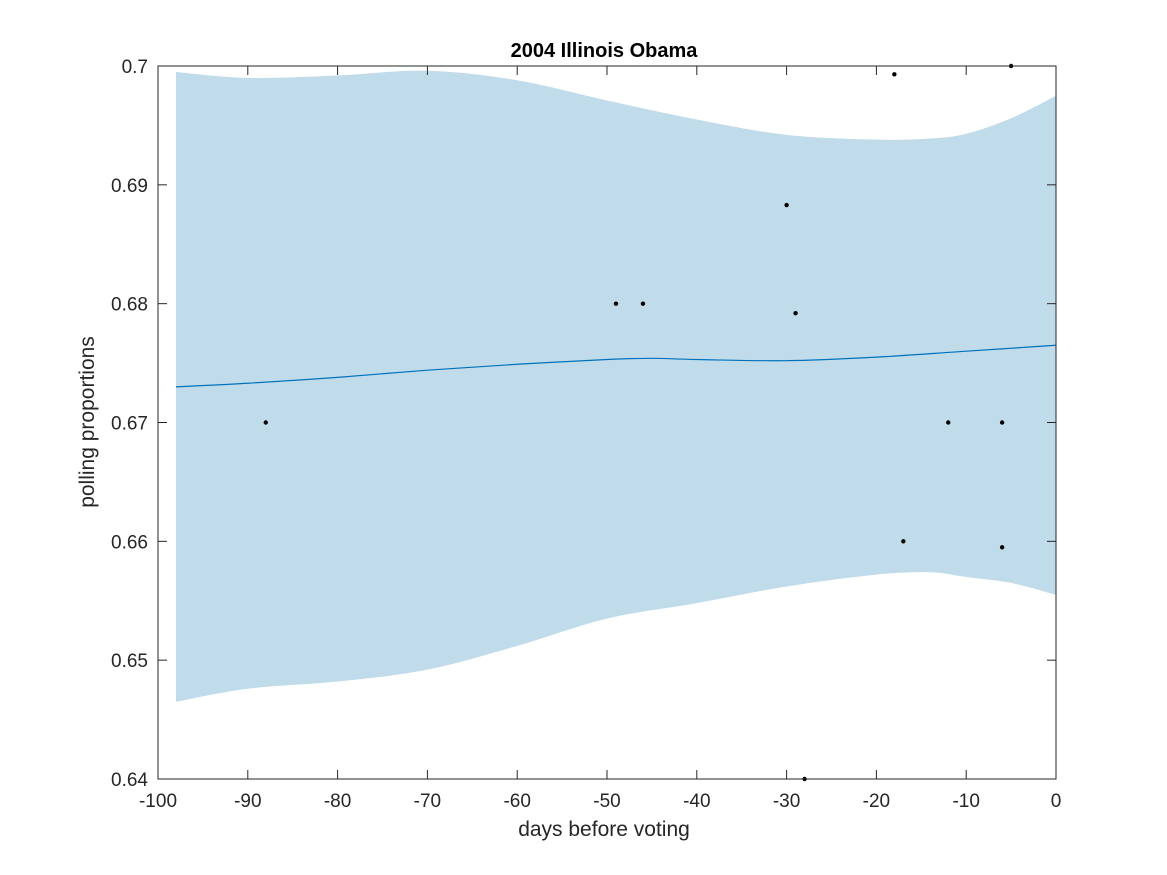 The height and width of the screenshot is (875, 1167). What do you see at coordinates (87, 422) in the screenshot?
I see `y-axis-label: polling proportions` at bounding box center [87, 422].